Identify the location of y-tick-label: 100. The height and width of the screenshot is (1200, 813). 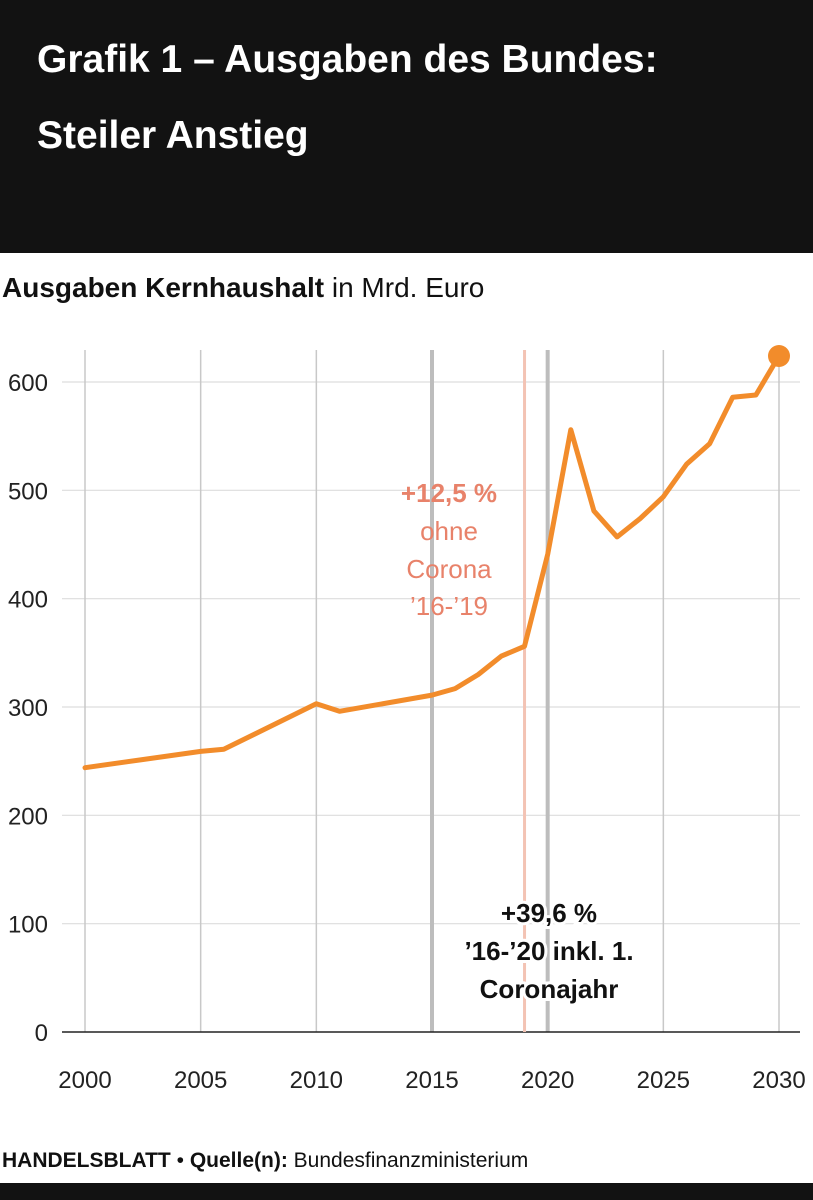
(28, 925).